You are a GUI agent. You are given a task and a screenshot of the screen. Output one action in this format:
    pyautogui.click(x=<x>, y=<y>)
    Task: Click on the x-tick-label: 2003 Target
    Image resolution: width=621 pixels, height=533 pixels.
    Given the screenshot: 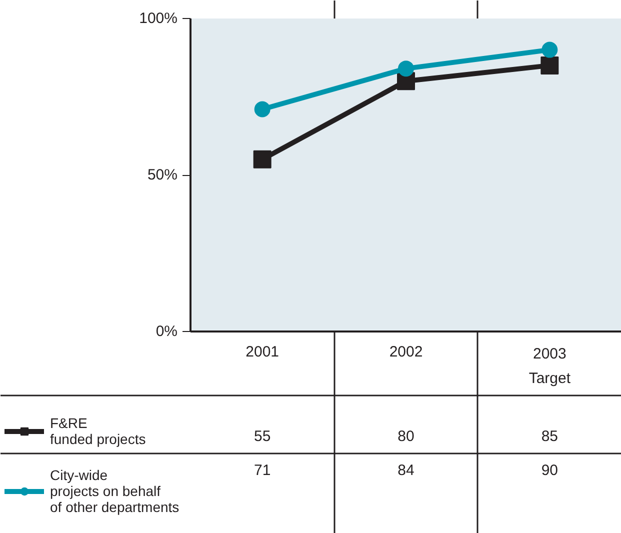 What is the action you would take?
    pyautogui.click(x=550, y=367)
    